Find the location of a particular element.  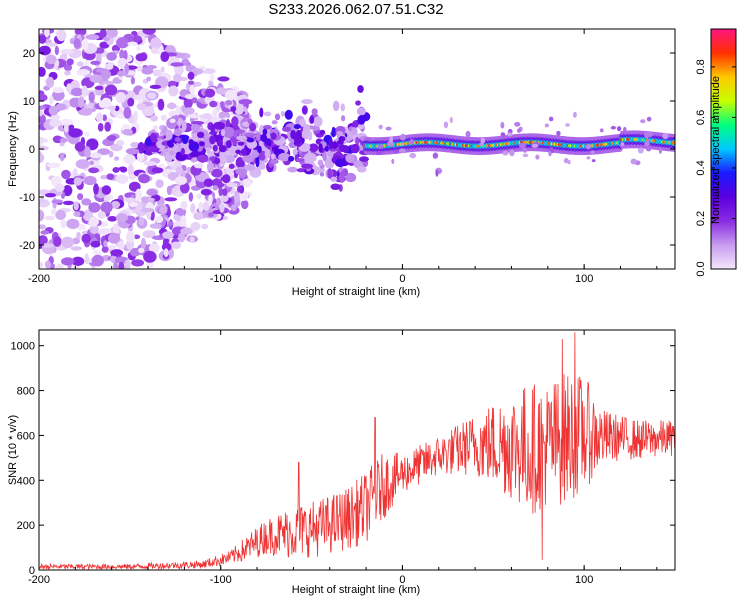

spectrogram-x-tick-label: 100 is located at coordinates (584, 279).